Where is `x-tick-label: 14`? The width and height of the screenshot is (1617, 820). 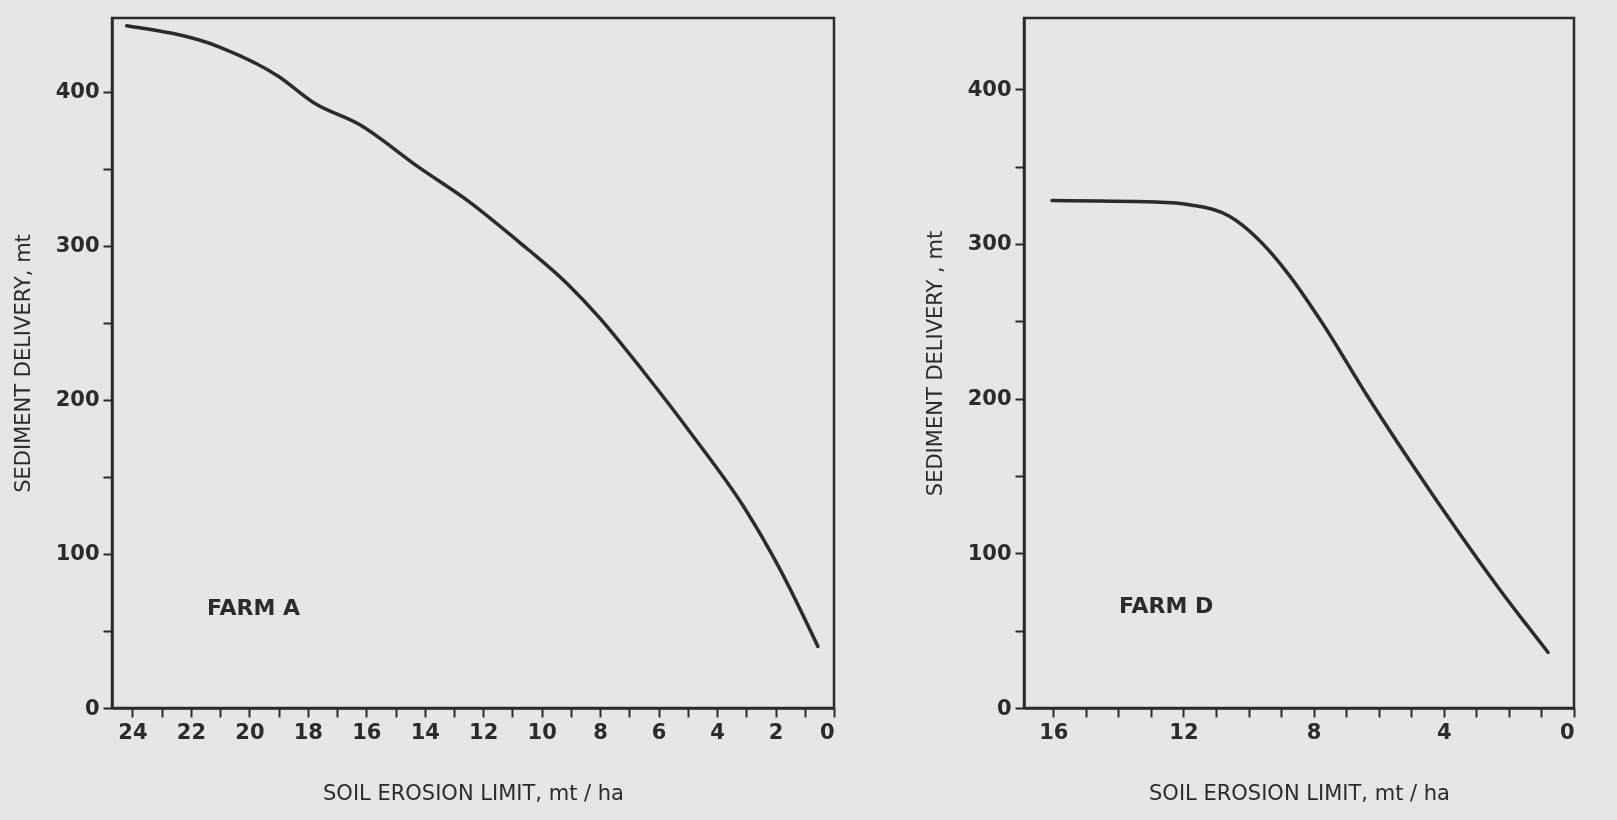
x-tick-label: 14 is located at coordinates (425, 731).